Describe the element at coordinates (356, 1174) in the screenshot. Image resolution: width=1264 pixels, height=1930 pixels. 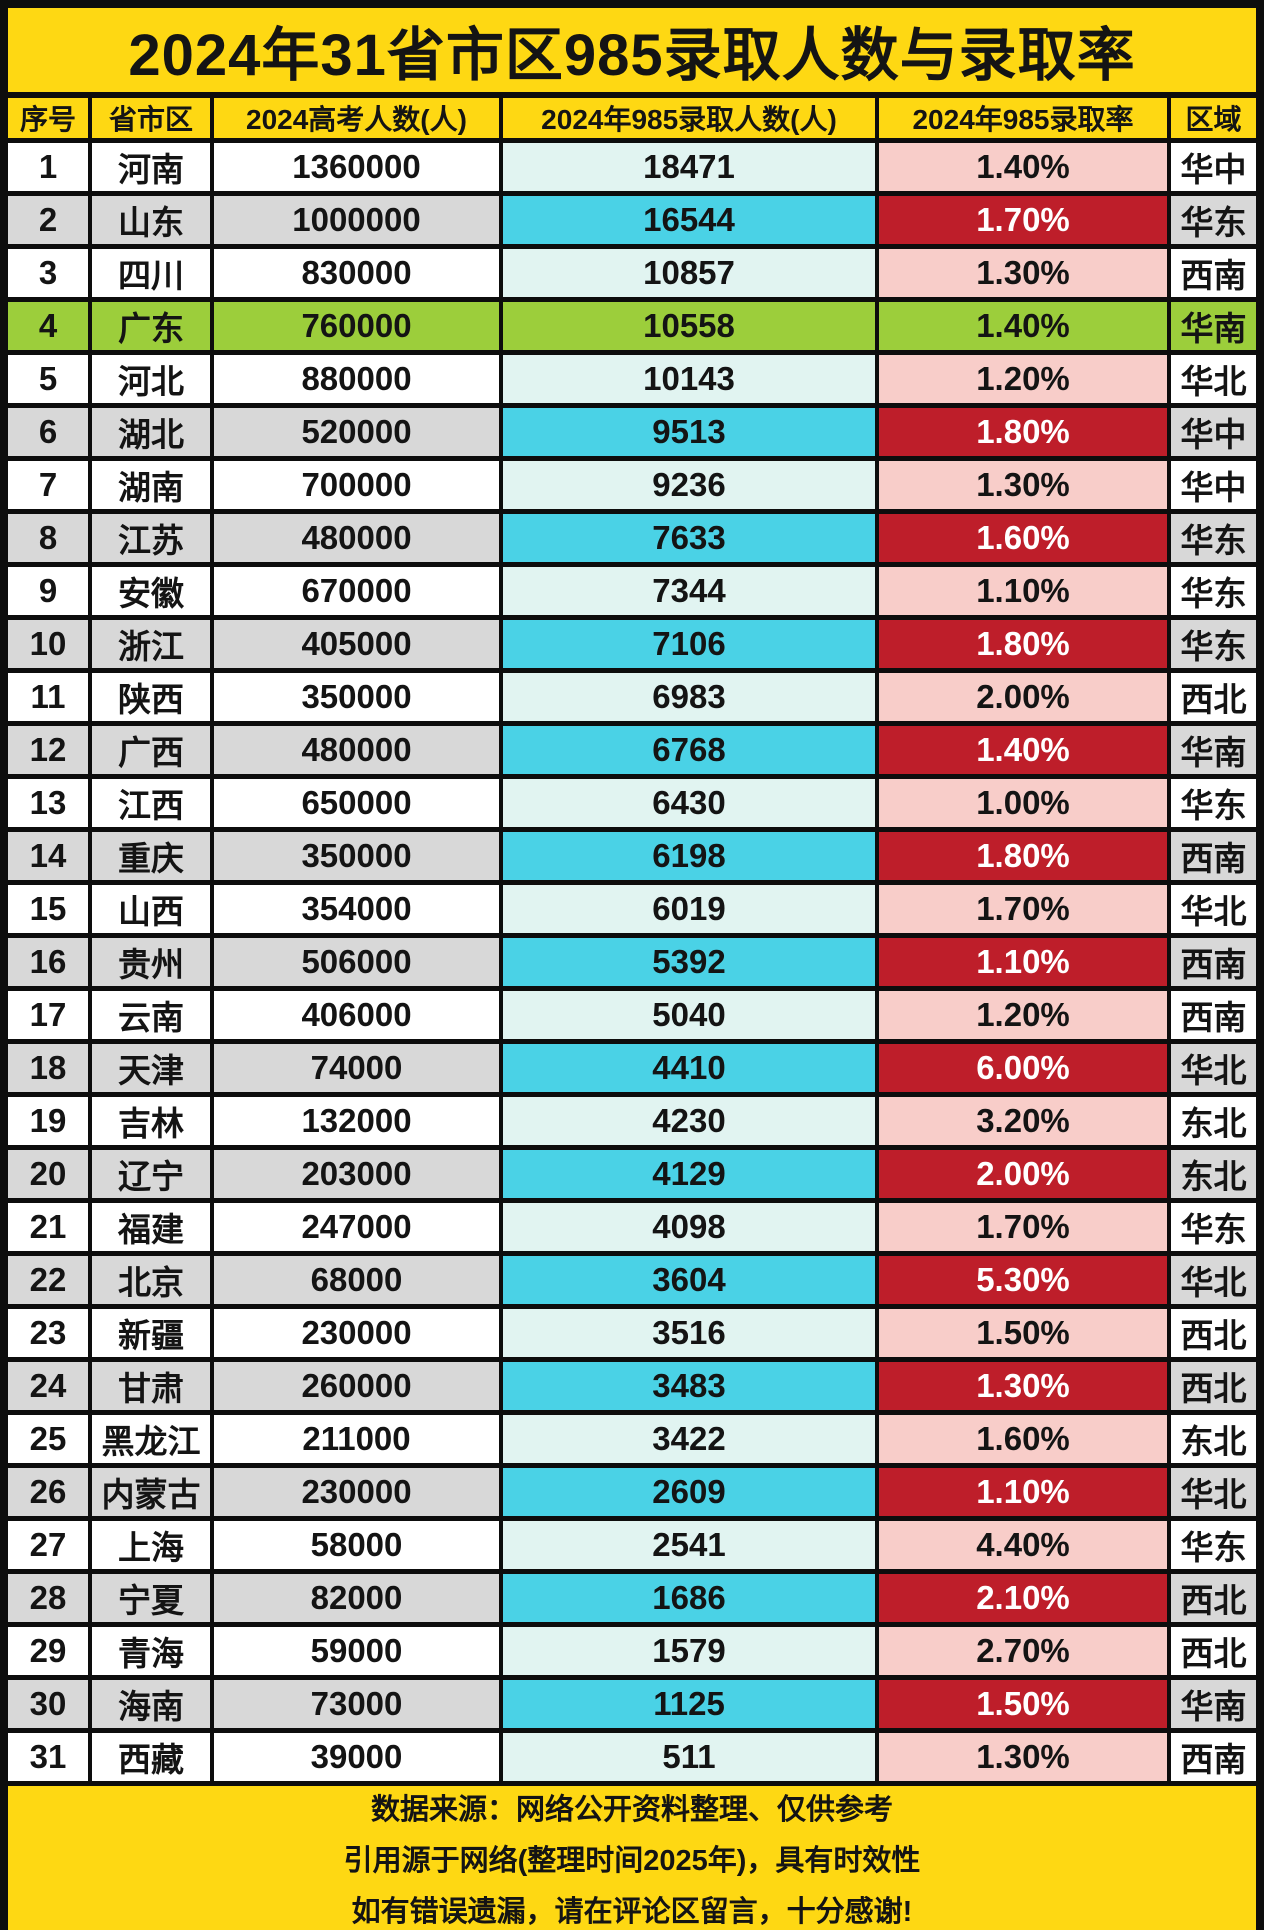
I see `cell-gaokao-count: 203000` at that location.